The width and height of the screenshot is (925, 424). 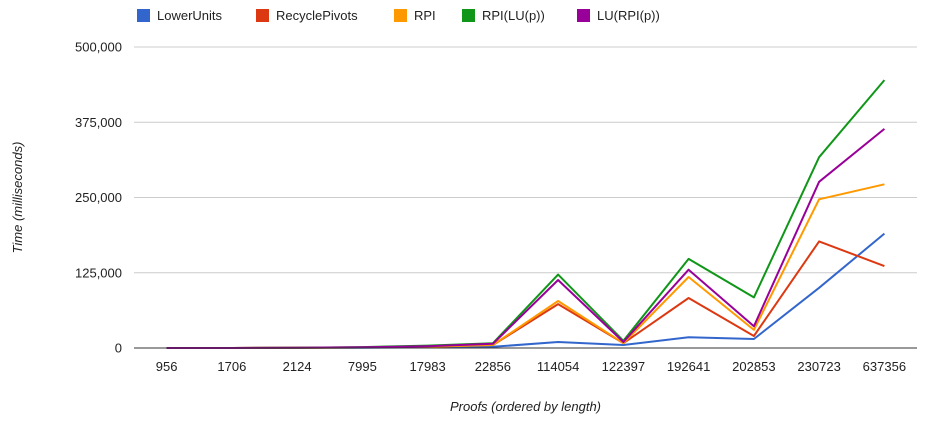 I want to click on y-axis-title: Time (milliseconds), so click(x=17, y=198).